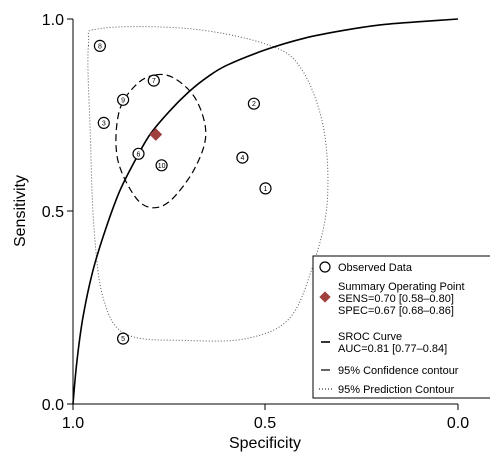  I want to click on legend-summary-sens: SENS=0.70 [0.58–0.80], so click(396, 299).